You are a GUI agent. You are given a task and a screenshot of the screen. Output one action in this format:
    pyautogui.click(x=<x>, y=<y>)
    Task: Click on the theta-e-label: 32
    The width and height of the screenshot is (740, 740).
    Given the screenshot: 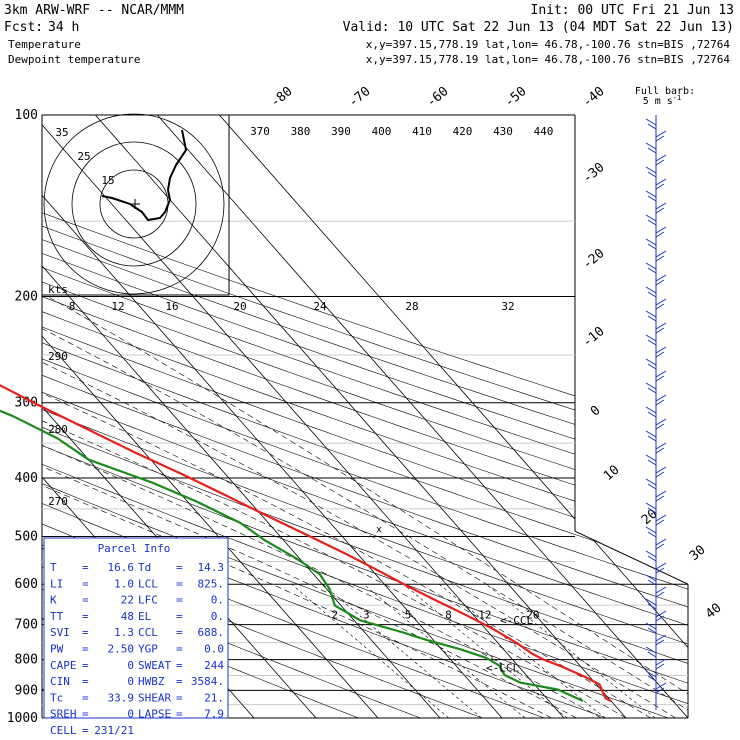 What is the action you would take?
    pyautogui.click(x=507, y=306)
    